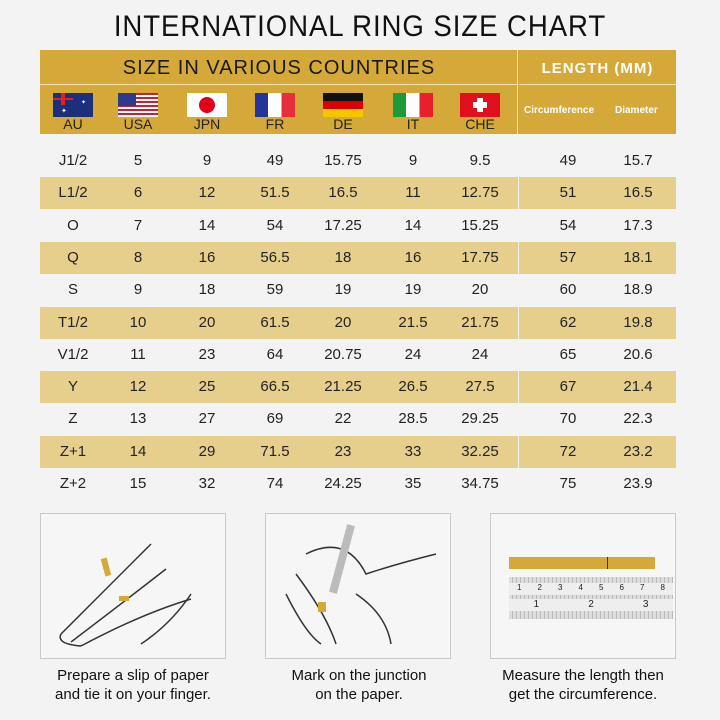 The height and width of the screenshot is (720, 720). What do you see at coordinates (275, 225) in the screenshot?
I see `table-cell: 54` at bounding box center [275, 225].